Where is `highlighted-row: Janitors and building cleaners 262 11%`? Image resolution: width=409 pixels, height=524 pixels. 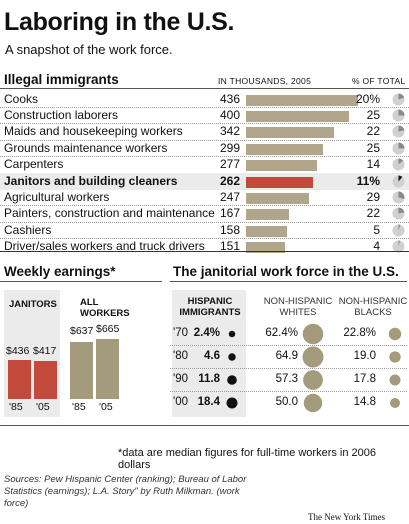 highlighted-row: Janitors and building cleaners 262 11% is located at coordinates (204, 181).